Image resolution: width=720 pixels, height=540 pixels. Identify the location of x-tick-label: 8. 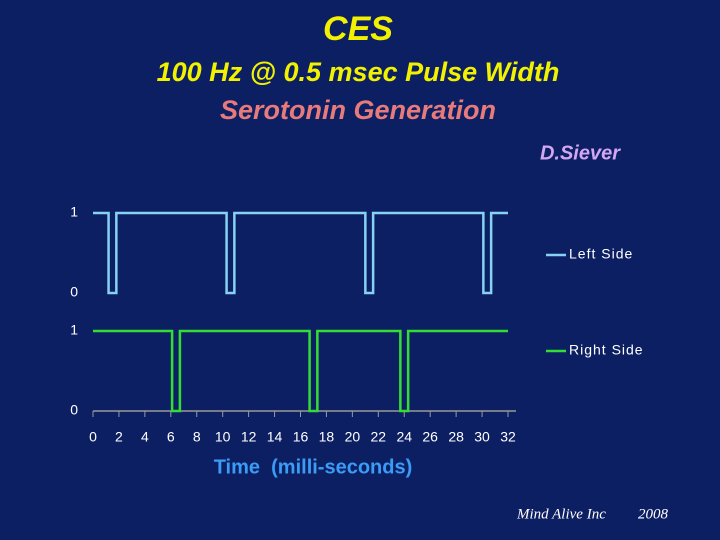
(197, 437).